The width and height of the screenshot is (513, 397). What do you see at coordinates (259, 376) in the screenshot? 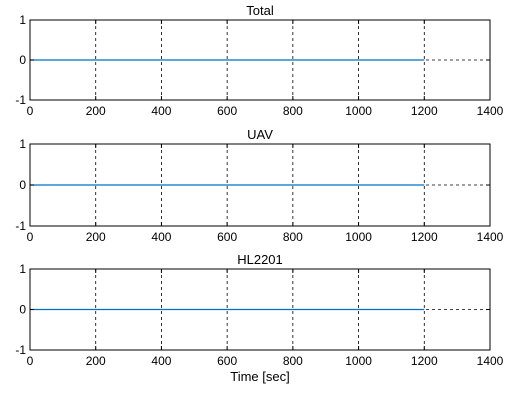
I see `x-axis-label: Time [sec]` at bounding box center [259, 376].